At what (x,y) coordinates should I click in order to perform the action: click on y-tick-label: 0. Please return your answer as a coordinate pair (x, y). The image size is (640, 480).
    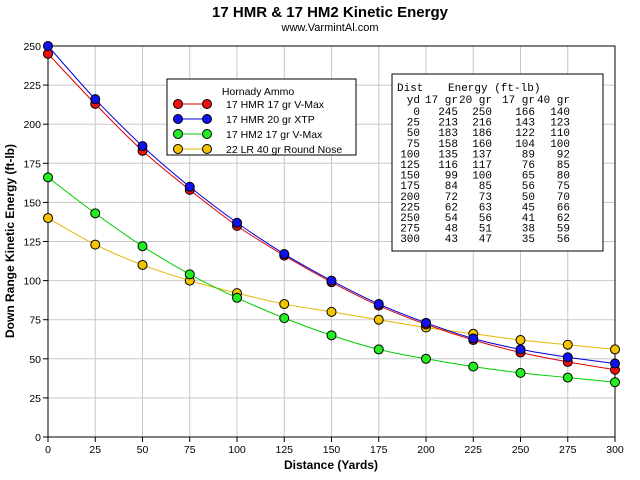
    Looking at the image, I should click on (38, 438).